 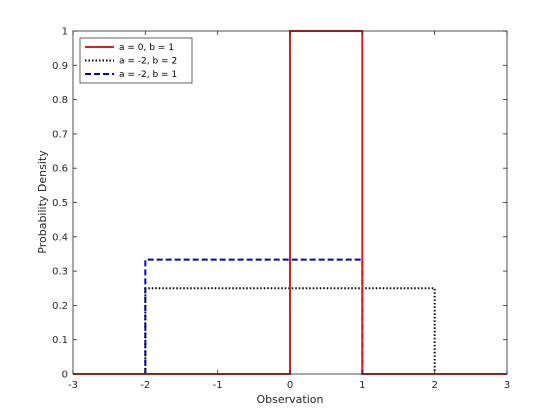 What do you see at coordinates (218, 385) in the screenshot?
I see `x-tick-label: -1` at bounding box center [218, 385].